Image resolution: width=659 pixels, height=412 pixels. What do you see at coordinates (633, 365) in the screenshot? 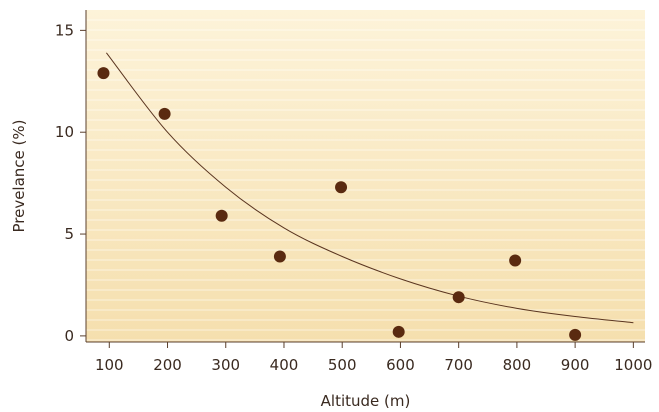
I see `x-tick-label: 1000` at bounding box center [633, 365].